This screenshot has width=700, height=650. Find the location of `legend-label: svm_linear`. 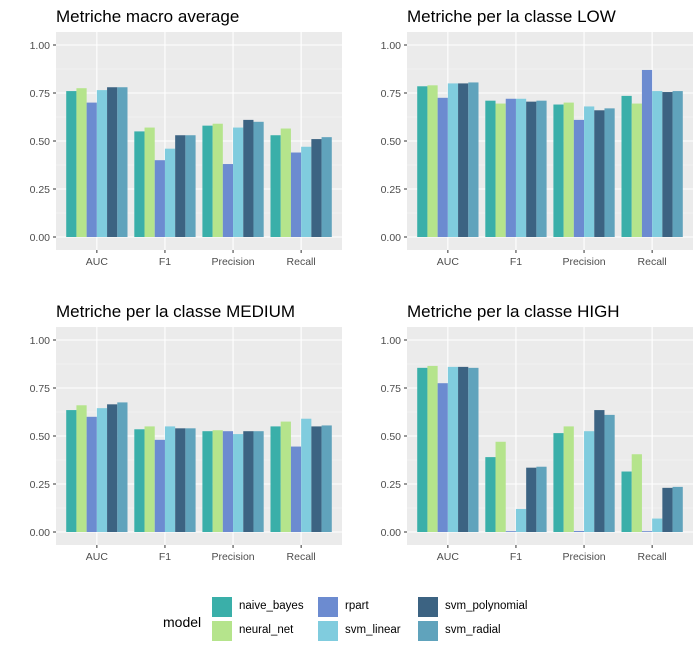

legend-label: svm_linear is located at coordinates (373, 630).